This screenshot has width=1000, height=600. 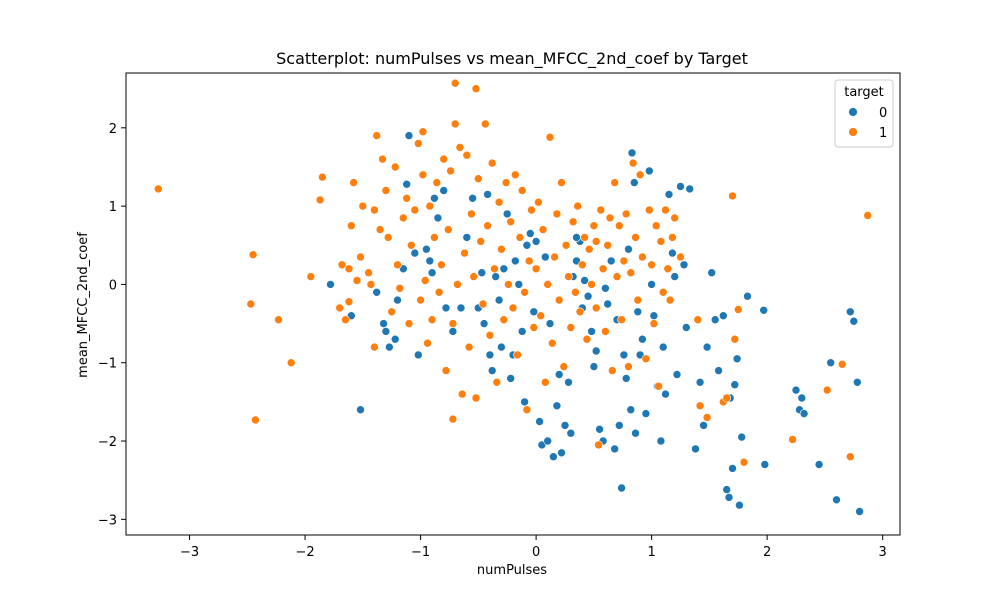 What do you see at coordinates (83, 305) in the screenshot?
I see `y-axis-label: mean_MFCC_2nd_coef` at bounding box center [83, 305].